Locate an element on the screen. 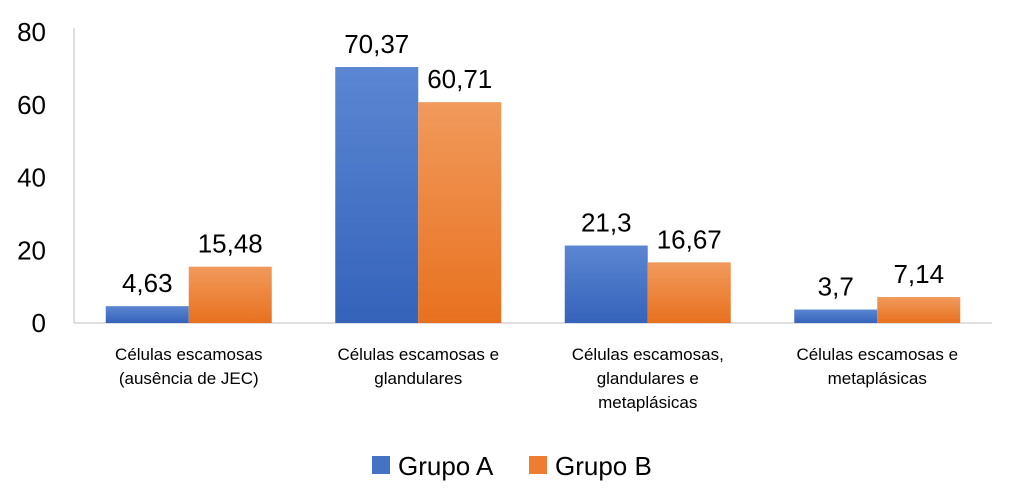 The width and height of the screenshot is (1024, 503). data-label: 15,48 is located at coordinates (230, 244).